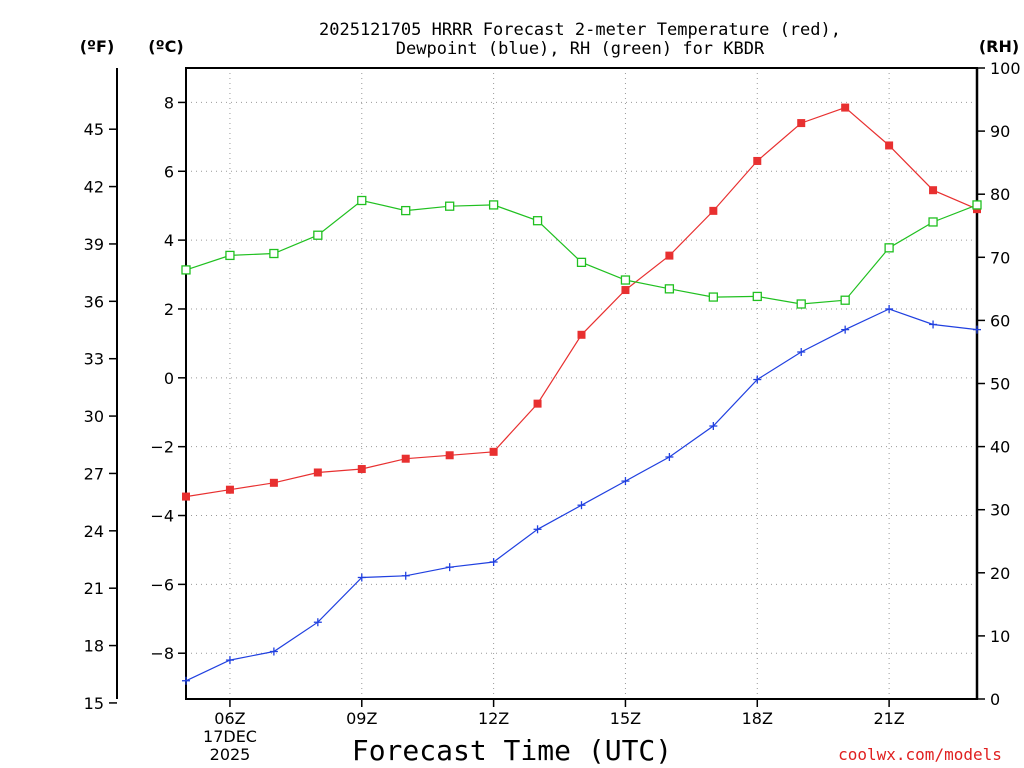  What do you see at coordinates (1000, 384) in the screenshot?
I see `rh-tick-label: 50` at bounding box center [1000, 384].